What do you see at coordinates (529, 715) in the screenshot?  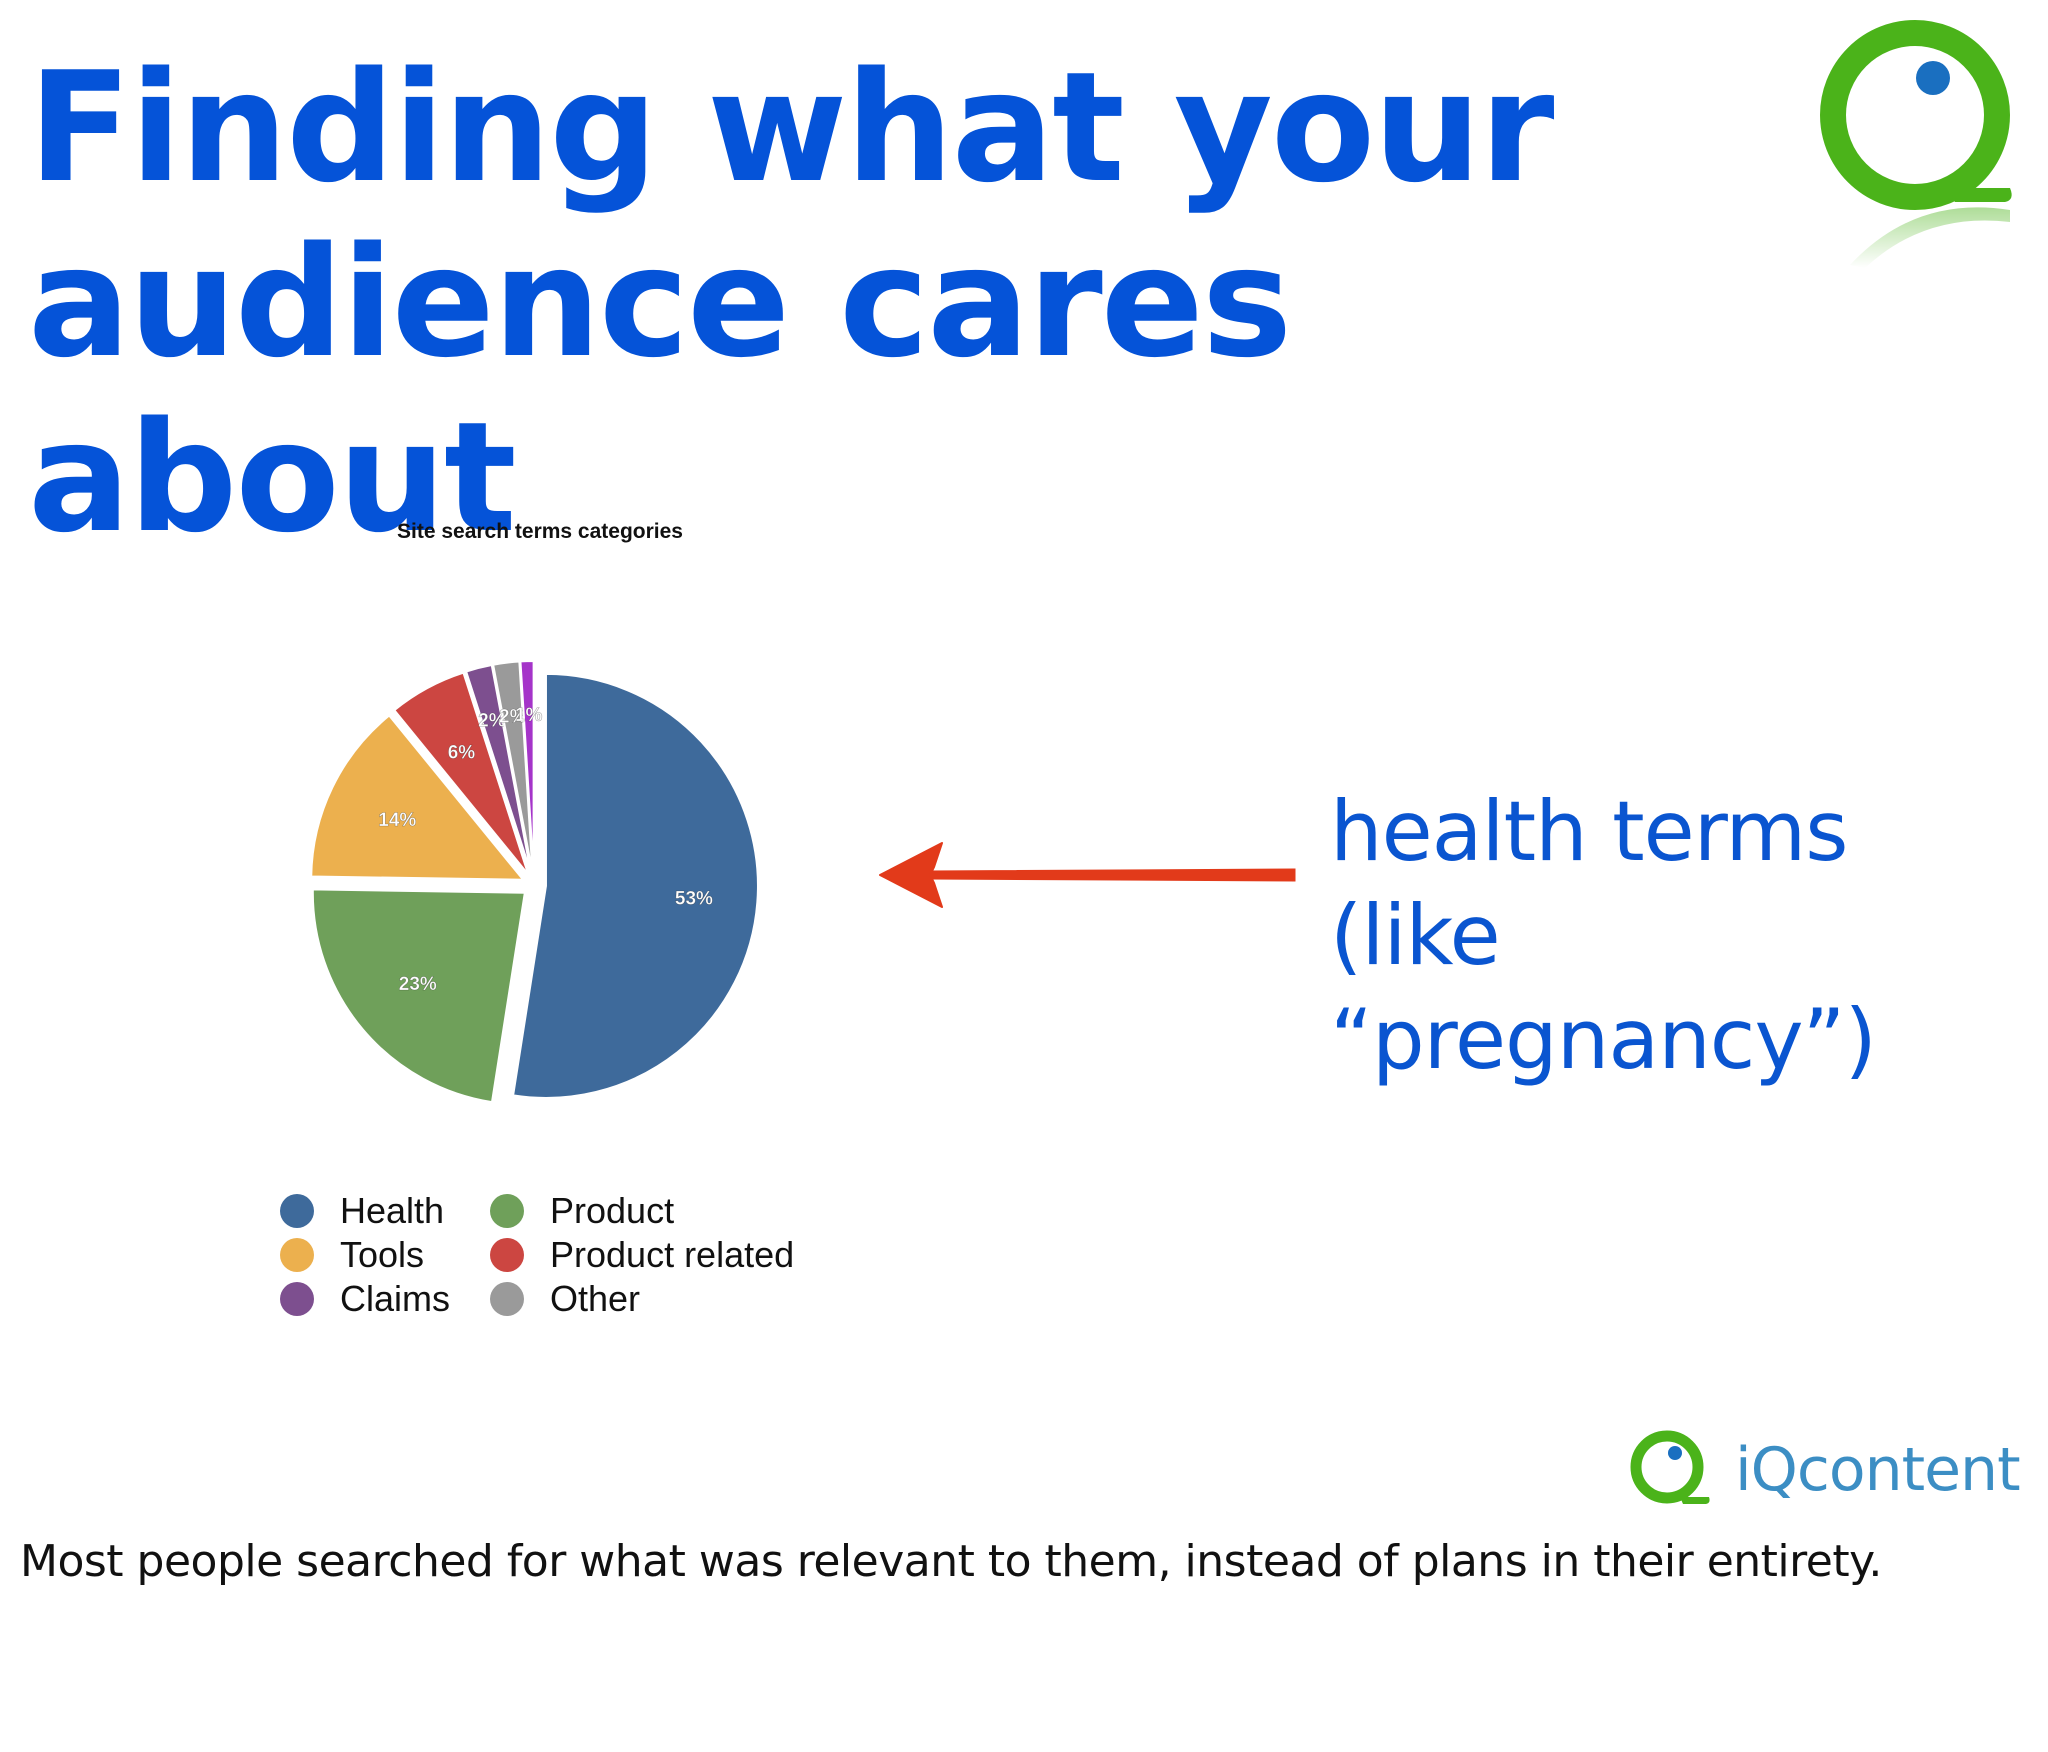 I see `pie-label-other-purple-: 1%` at bounding box center [529, 715].